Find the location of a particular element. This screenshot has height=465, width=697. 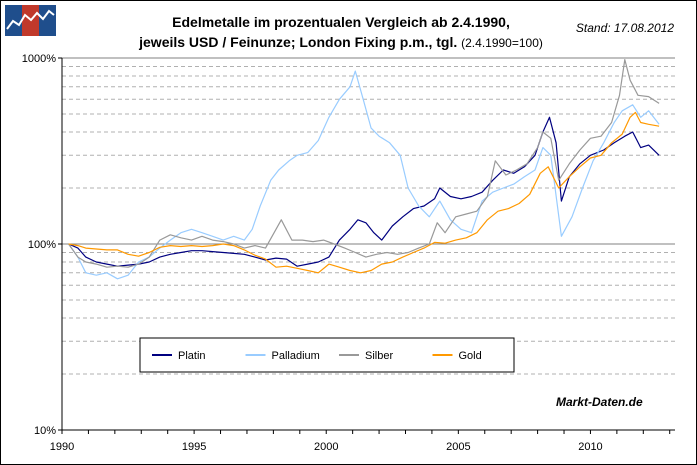

chart-title-subtext: (2.4.1990=100) is located at coordinates (502, 43).